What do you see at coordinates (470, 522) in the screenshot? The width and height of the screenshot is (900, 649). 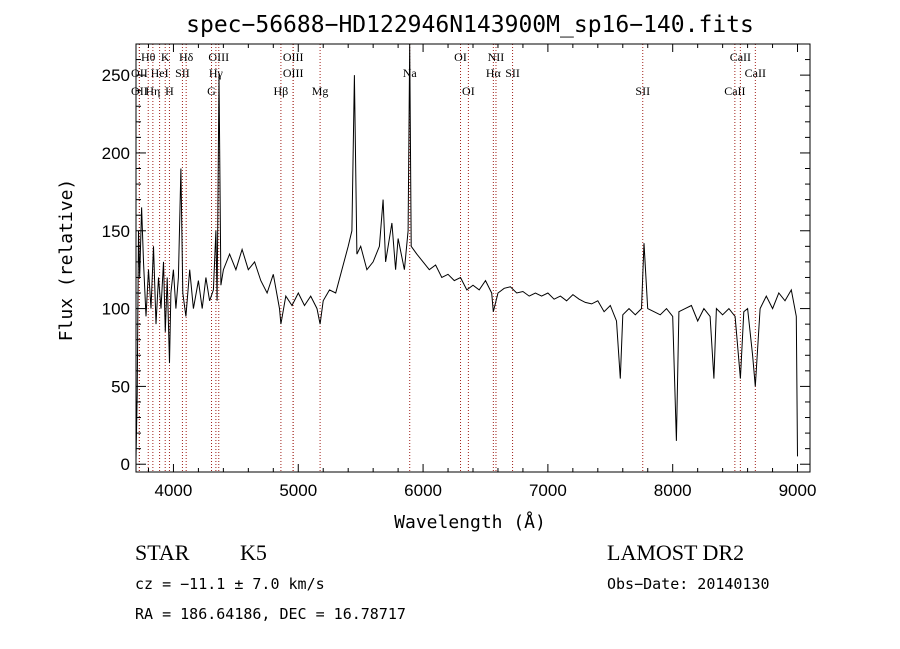 I see `x-axis-label: Wavelength (Å)` at bounding box center [470, 522].